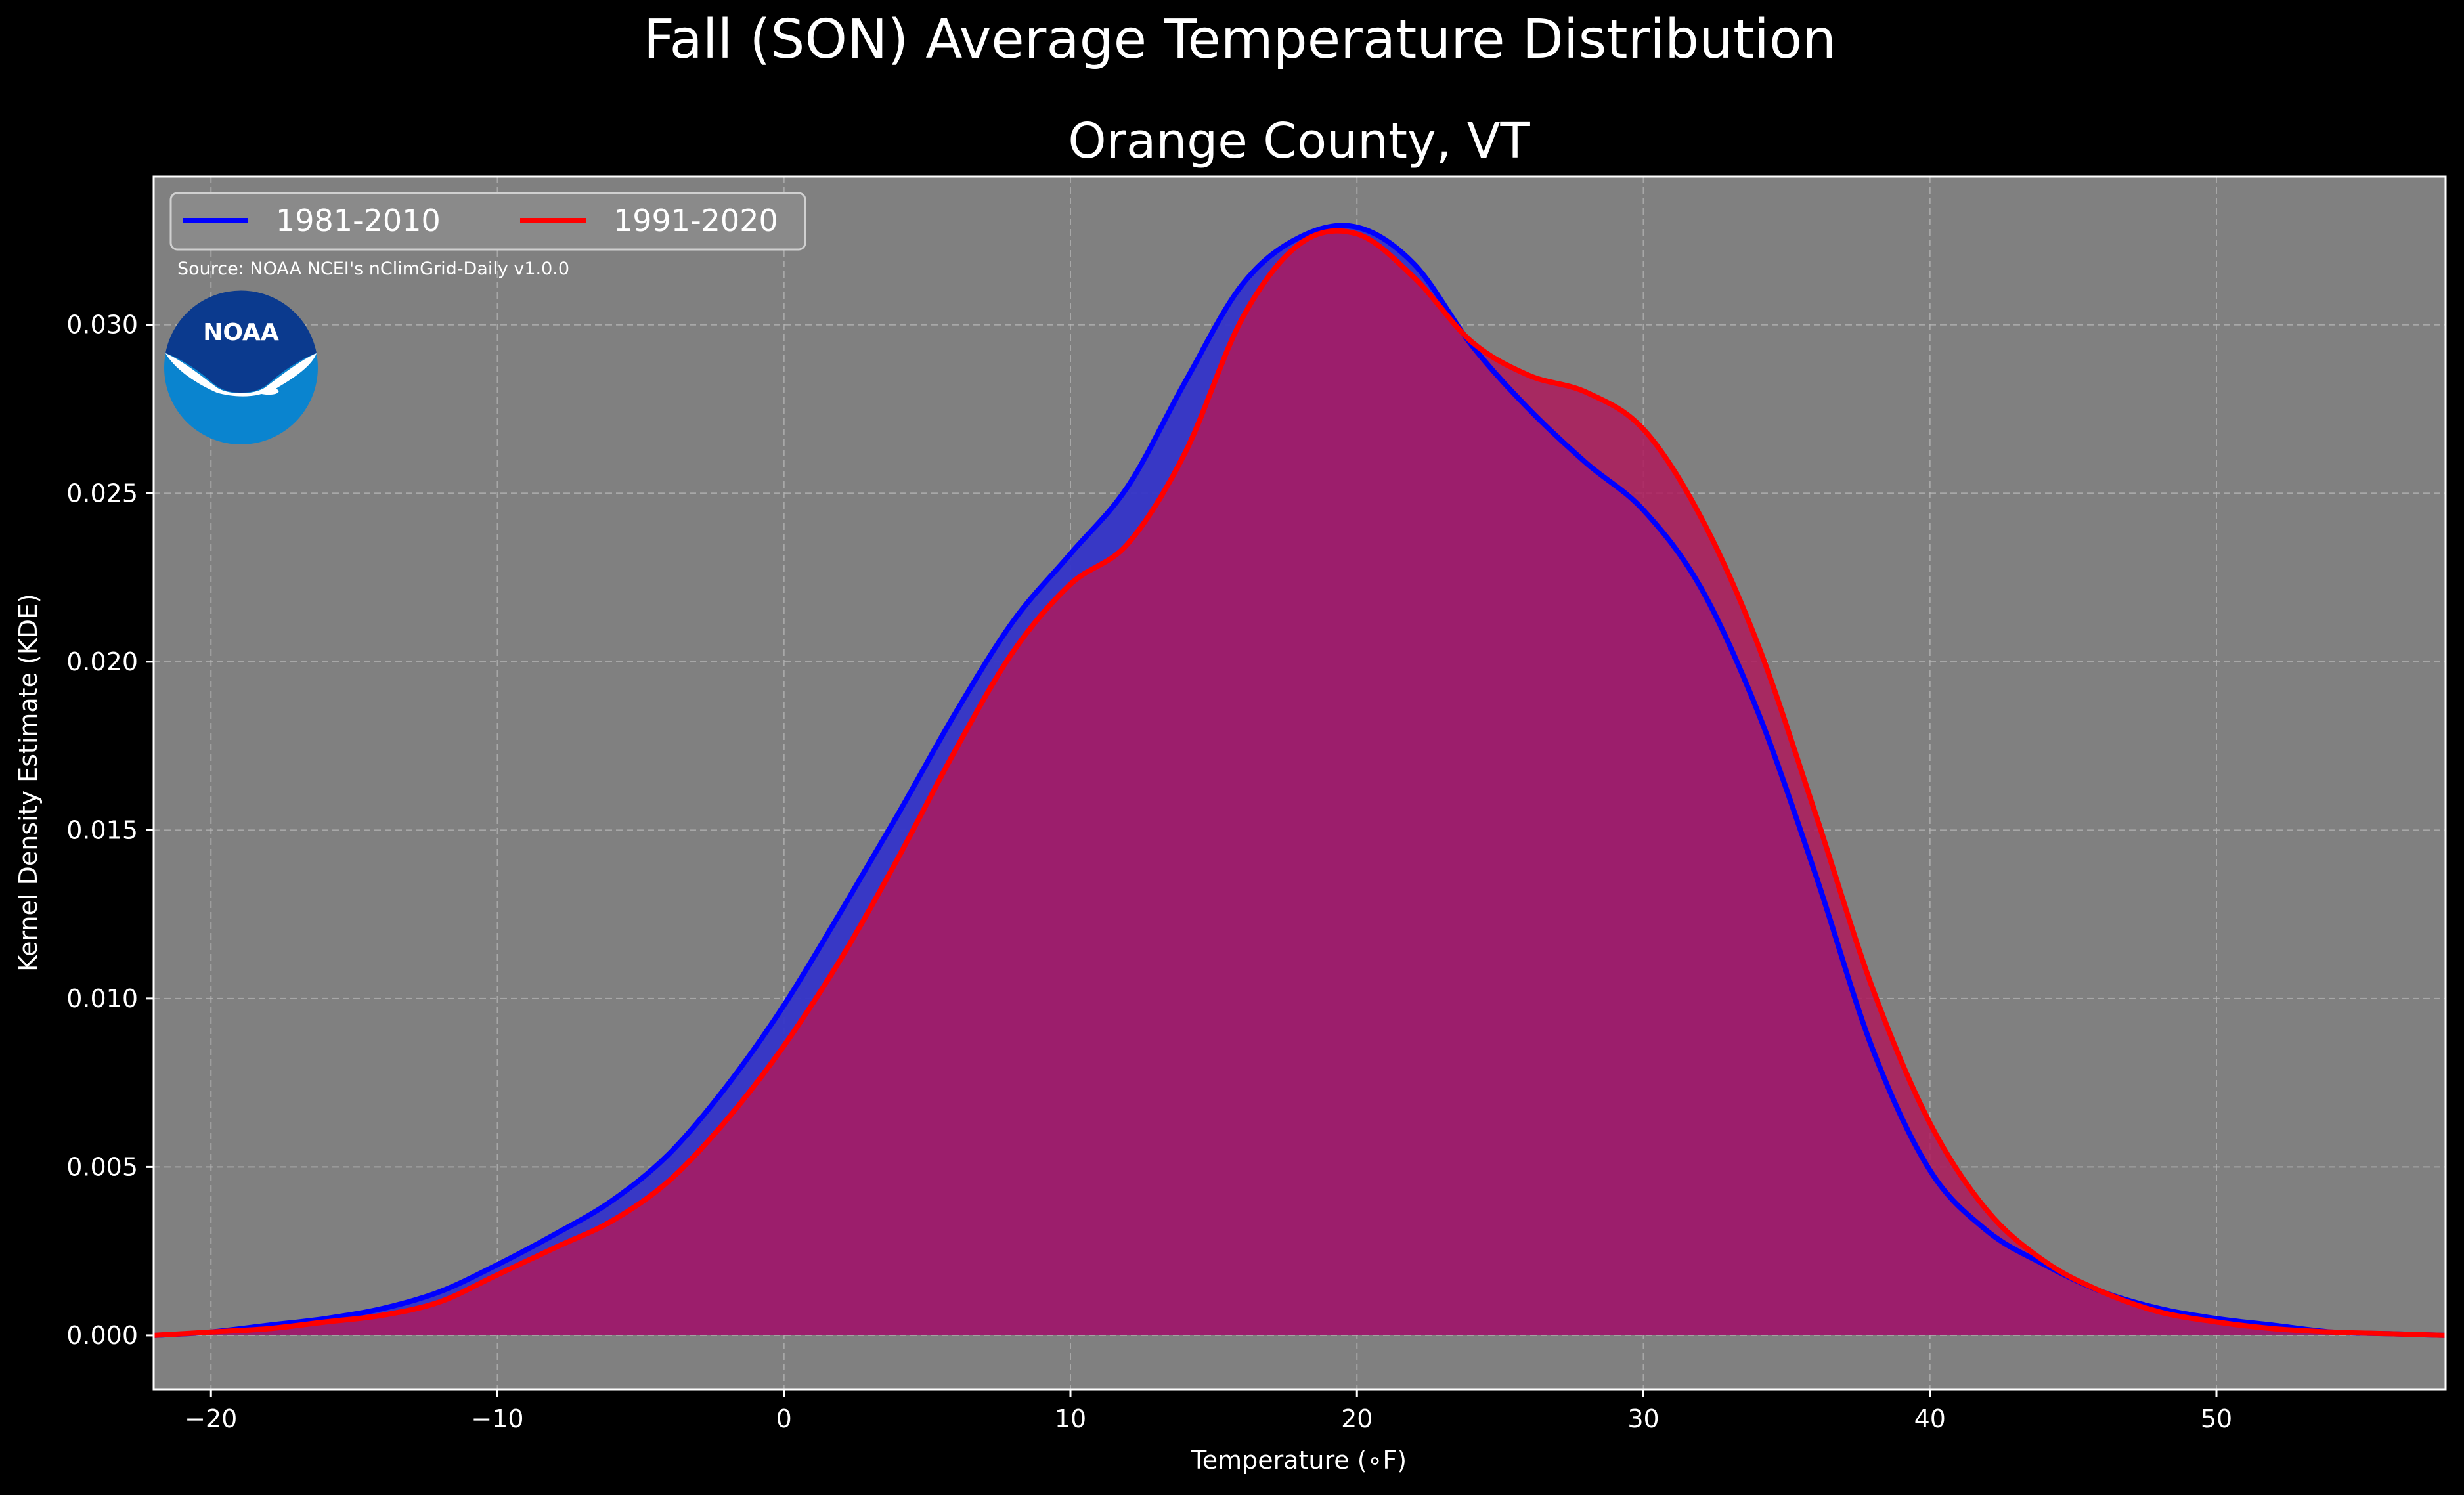  What do you see at coordinates (241, 367) in the screenshot?
I see `noaa-logo-icon: NOAA` at bounding box center [241, 367].